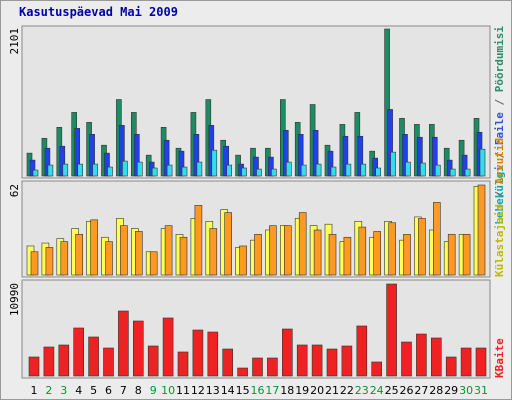 This screenshot has width=512, height=400. Describe the element at coordinates (183, 390) in the screenshot. I see `x-tick-label: 11` at that location.